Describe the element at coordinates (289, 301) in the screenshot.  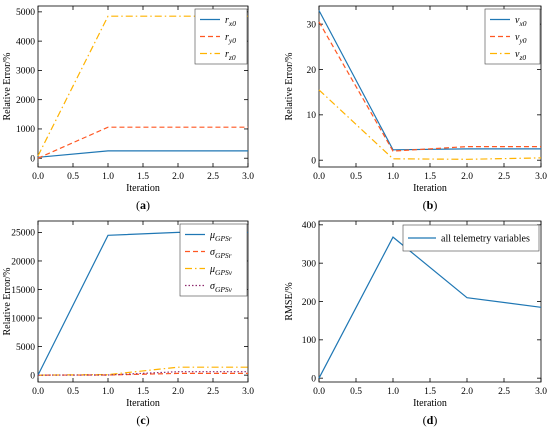
I see `y-axis-label: RMSE/%` at that location.